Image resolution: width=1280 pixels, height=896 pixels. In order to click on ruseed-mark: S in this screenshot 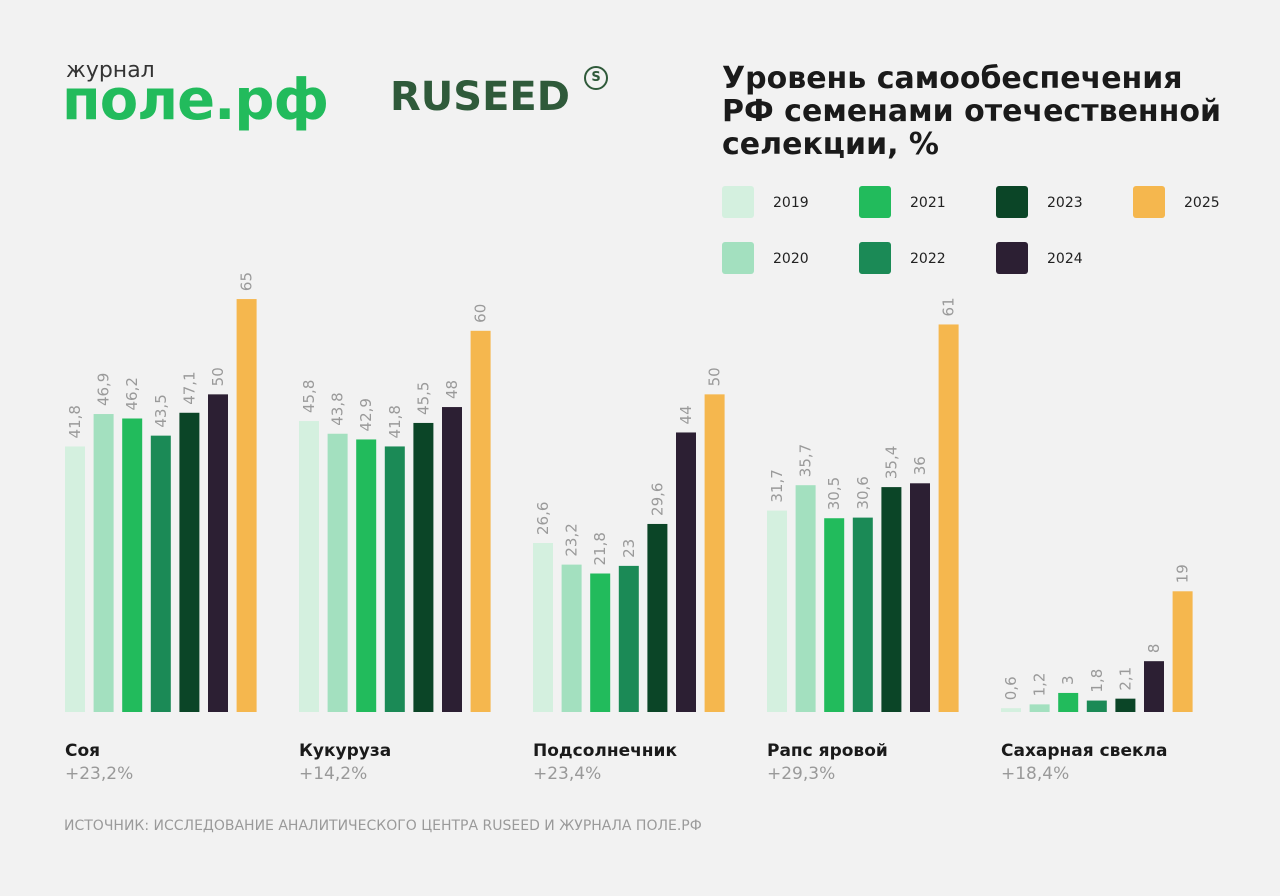, I will do `click(596, 78)`.